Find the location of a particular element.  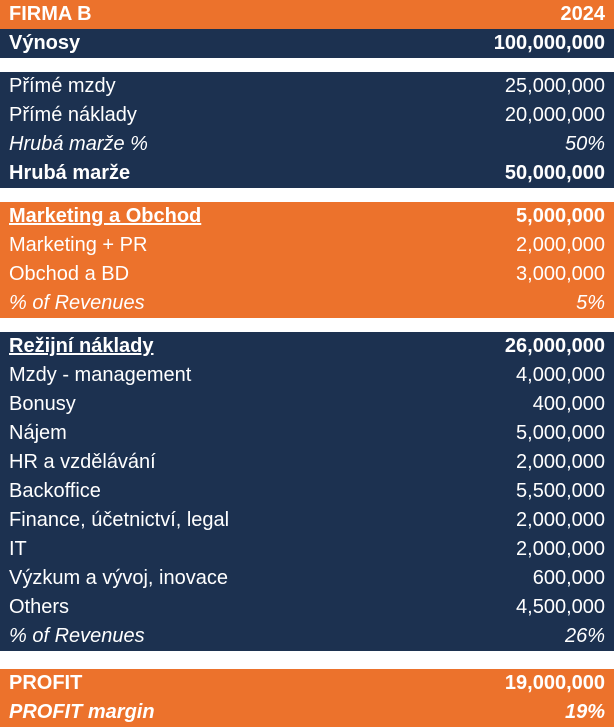

row-value: 5,500,000 is located at coordinates (560, 491).